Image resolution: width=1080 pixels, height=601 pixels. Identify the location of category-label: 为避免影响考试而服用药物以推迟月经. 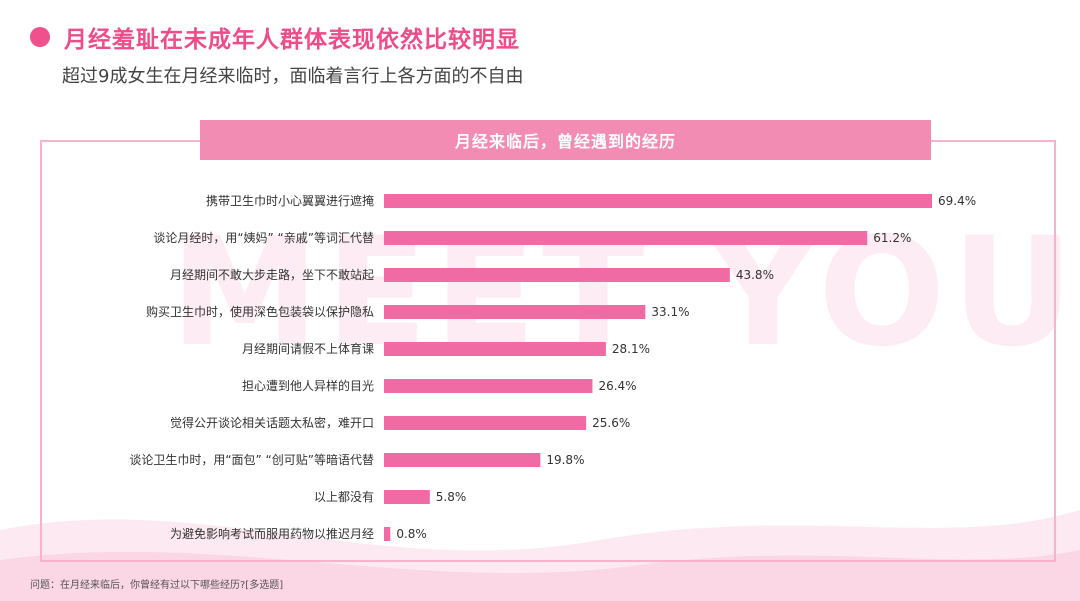
(272, 533).